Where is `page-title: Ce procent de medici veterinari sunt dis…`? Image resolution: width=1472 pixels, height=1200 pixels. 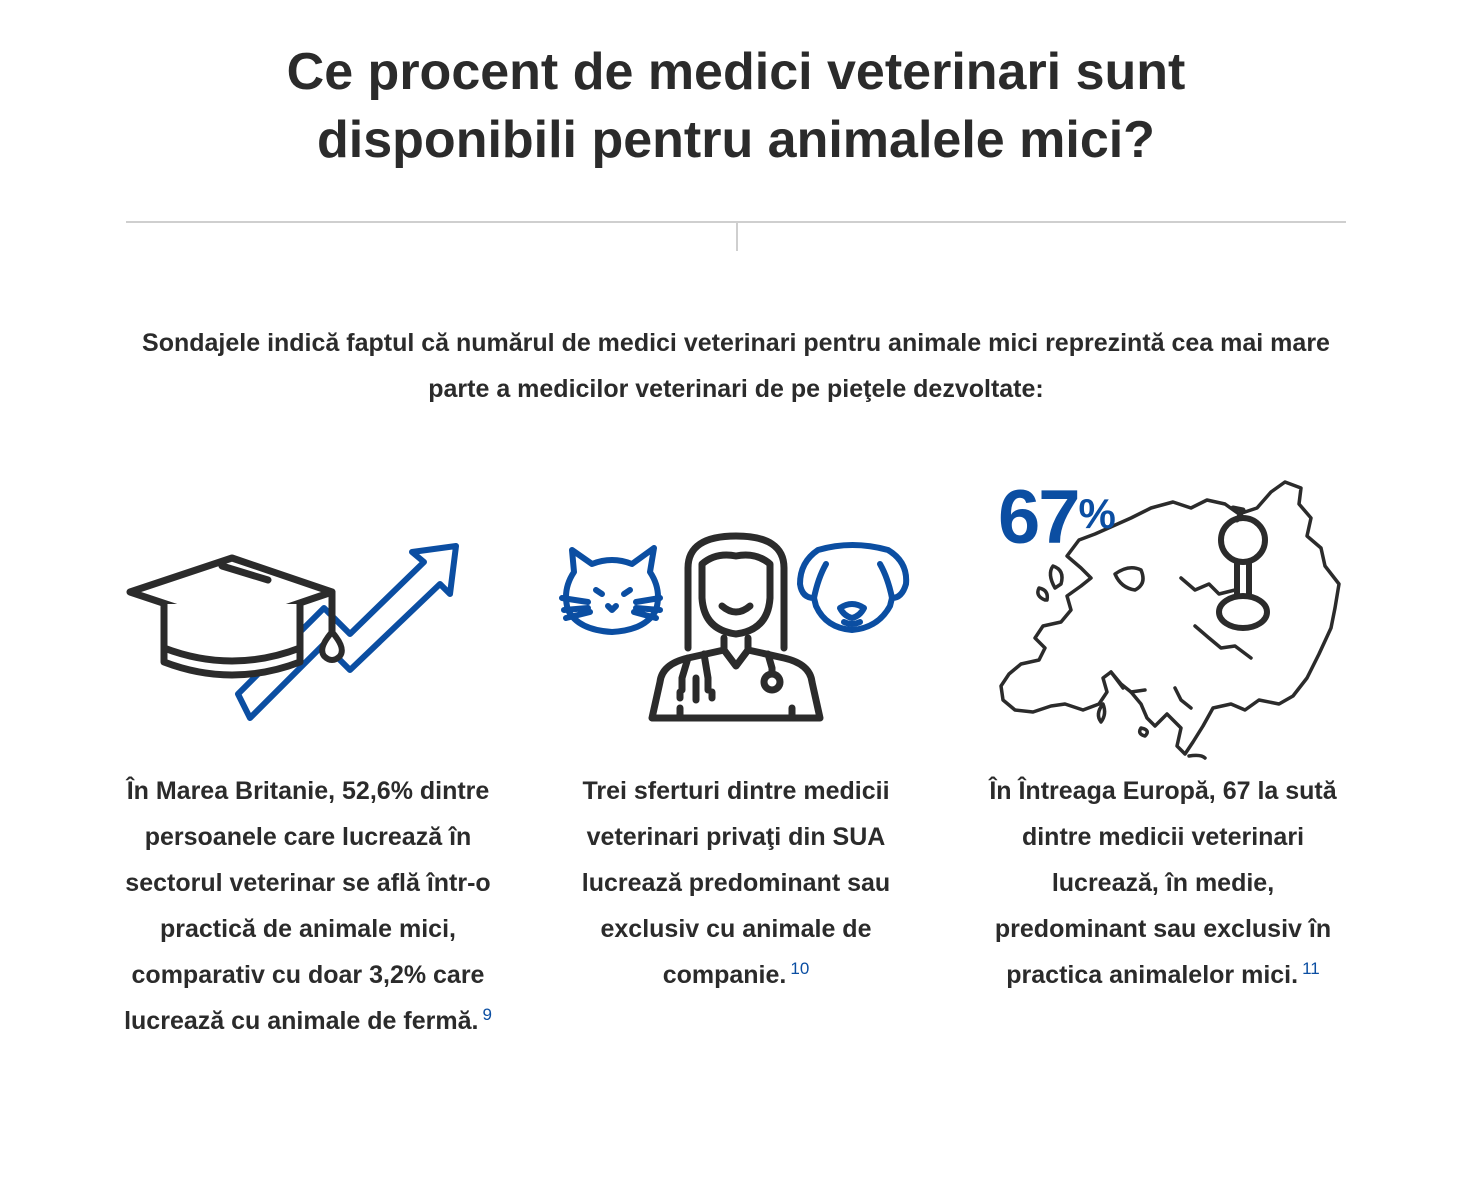
page-title: Ce procent de medici veterinari sunt dis… is located at coordinates (736, 106).